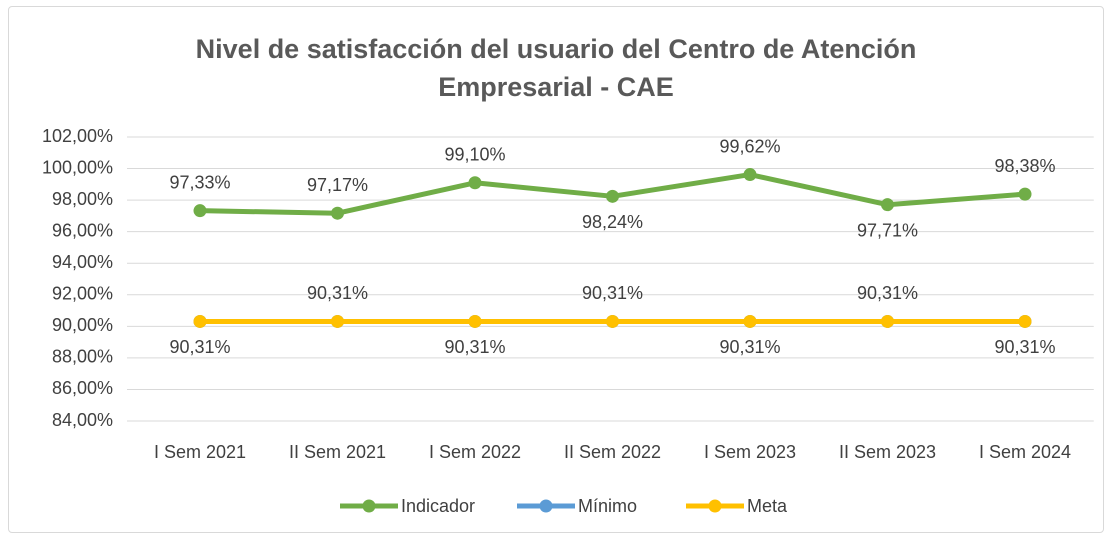 The image size is (1112, 541). What do you see at coordinates (887, 230) in the screenshot?
I see `data-label: 97,71%` at bounding box center [887, 230].